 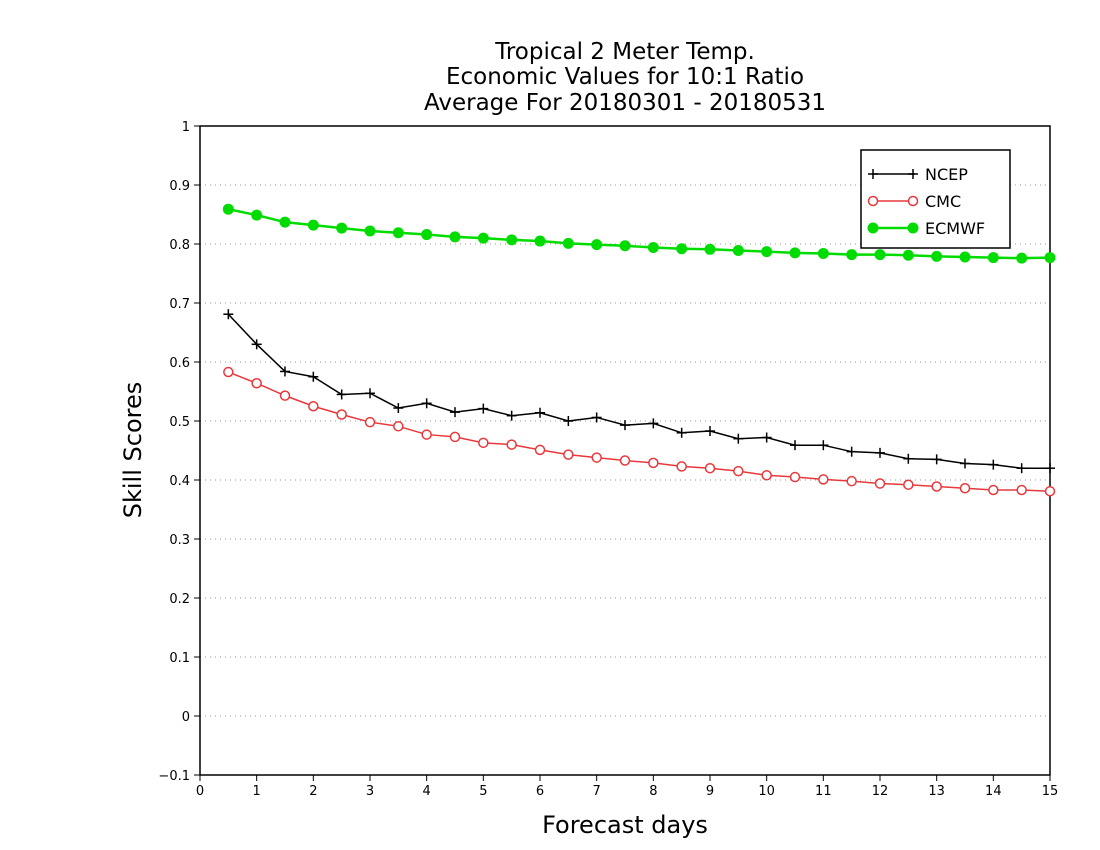 What do you see at coordinates (880, 791) in the screenshot?
I see `x-tick-label: 12` at bounding box center [880, 791].